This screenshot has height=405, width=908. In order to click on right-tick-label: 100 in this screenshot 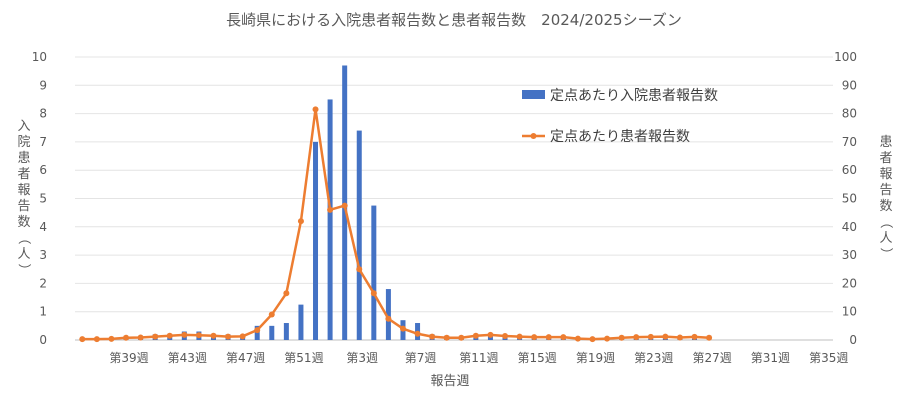, I will do `click(845, 57)`.